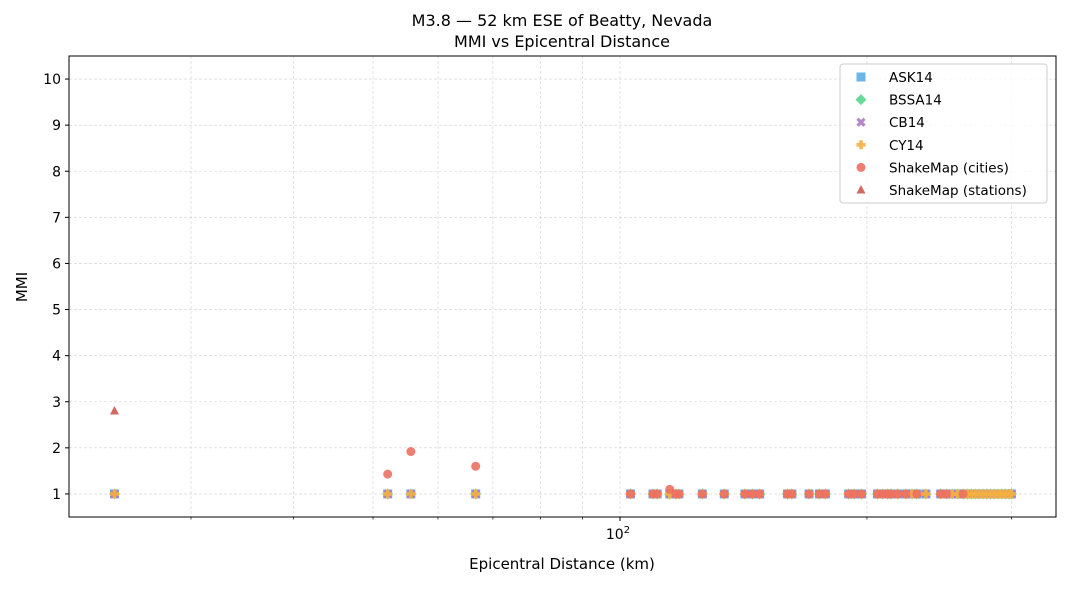 This screenshot has height=589, width=1067. What do you see at coordinates (562, 20) in the screenshot?
I see `chart-title: M3.8 — 52 km ESE of Beatty, Nevada` at bounding box center [562, 20].